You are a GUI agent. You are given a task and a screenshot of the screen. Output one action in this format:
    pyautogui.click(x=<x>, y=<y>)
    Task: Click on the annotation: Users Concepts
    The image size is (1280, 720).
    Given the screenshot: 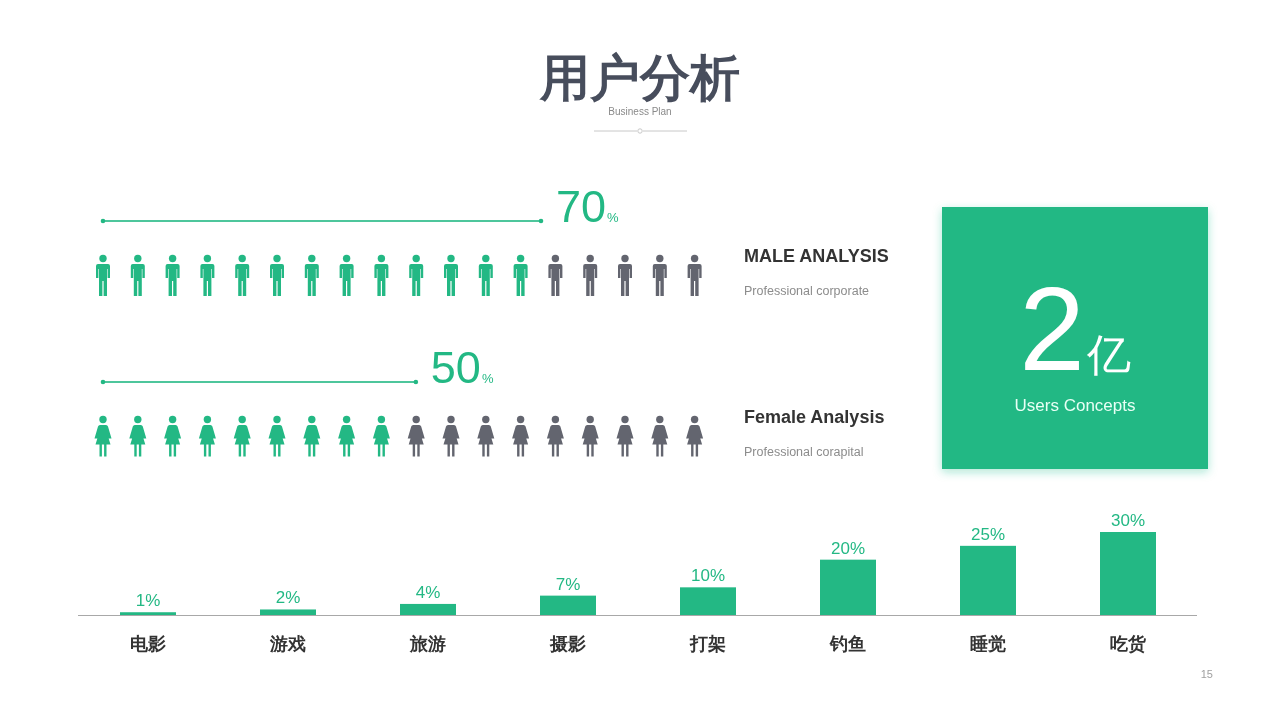 What is the action you would take?
    pyautogui.click(x=1075, y=405)
    